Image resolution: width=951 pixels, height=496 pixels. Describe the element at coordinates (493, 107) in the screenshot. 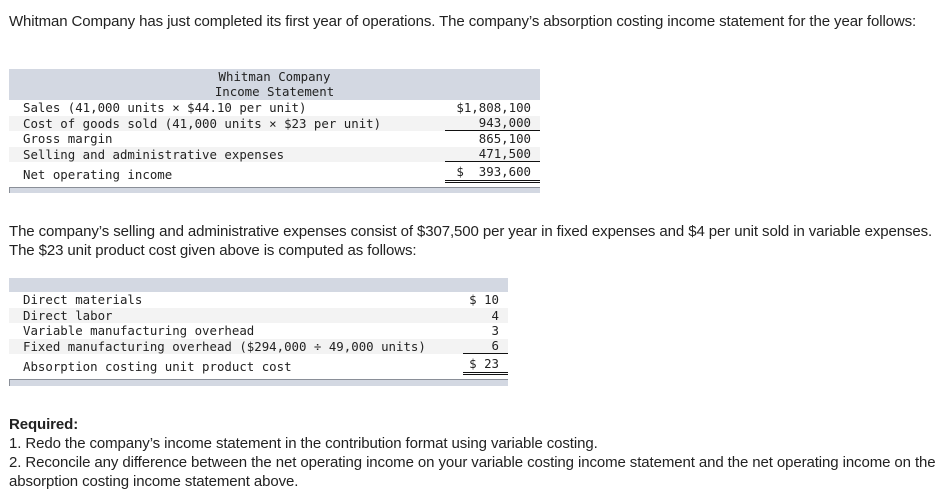

I see `row-value: $1,808,100` at that location.